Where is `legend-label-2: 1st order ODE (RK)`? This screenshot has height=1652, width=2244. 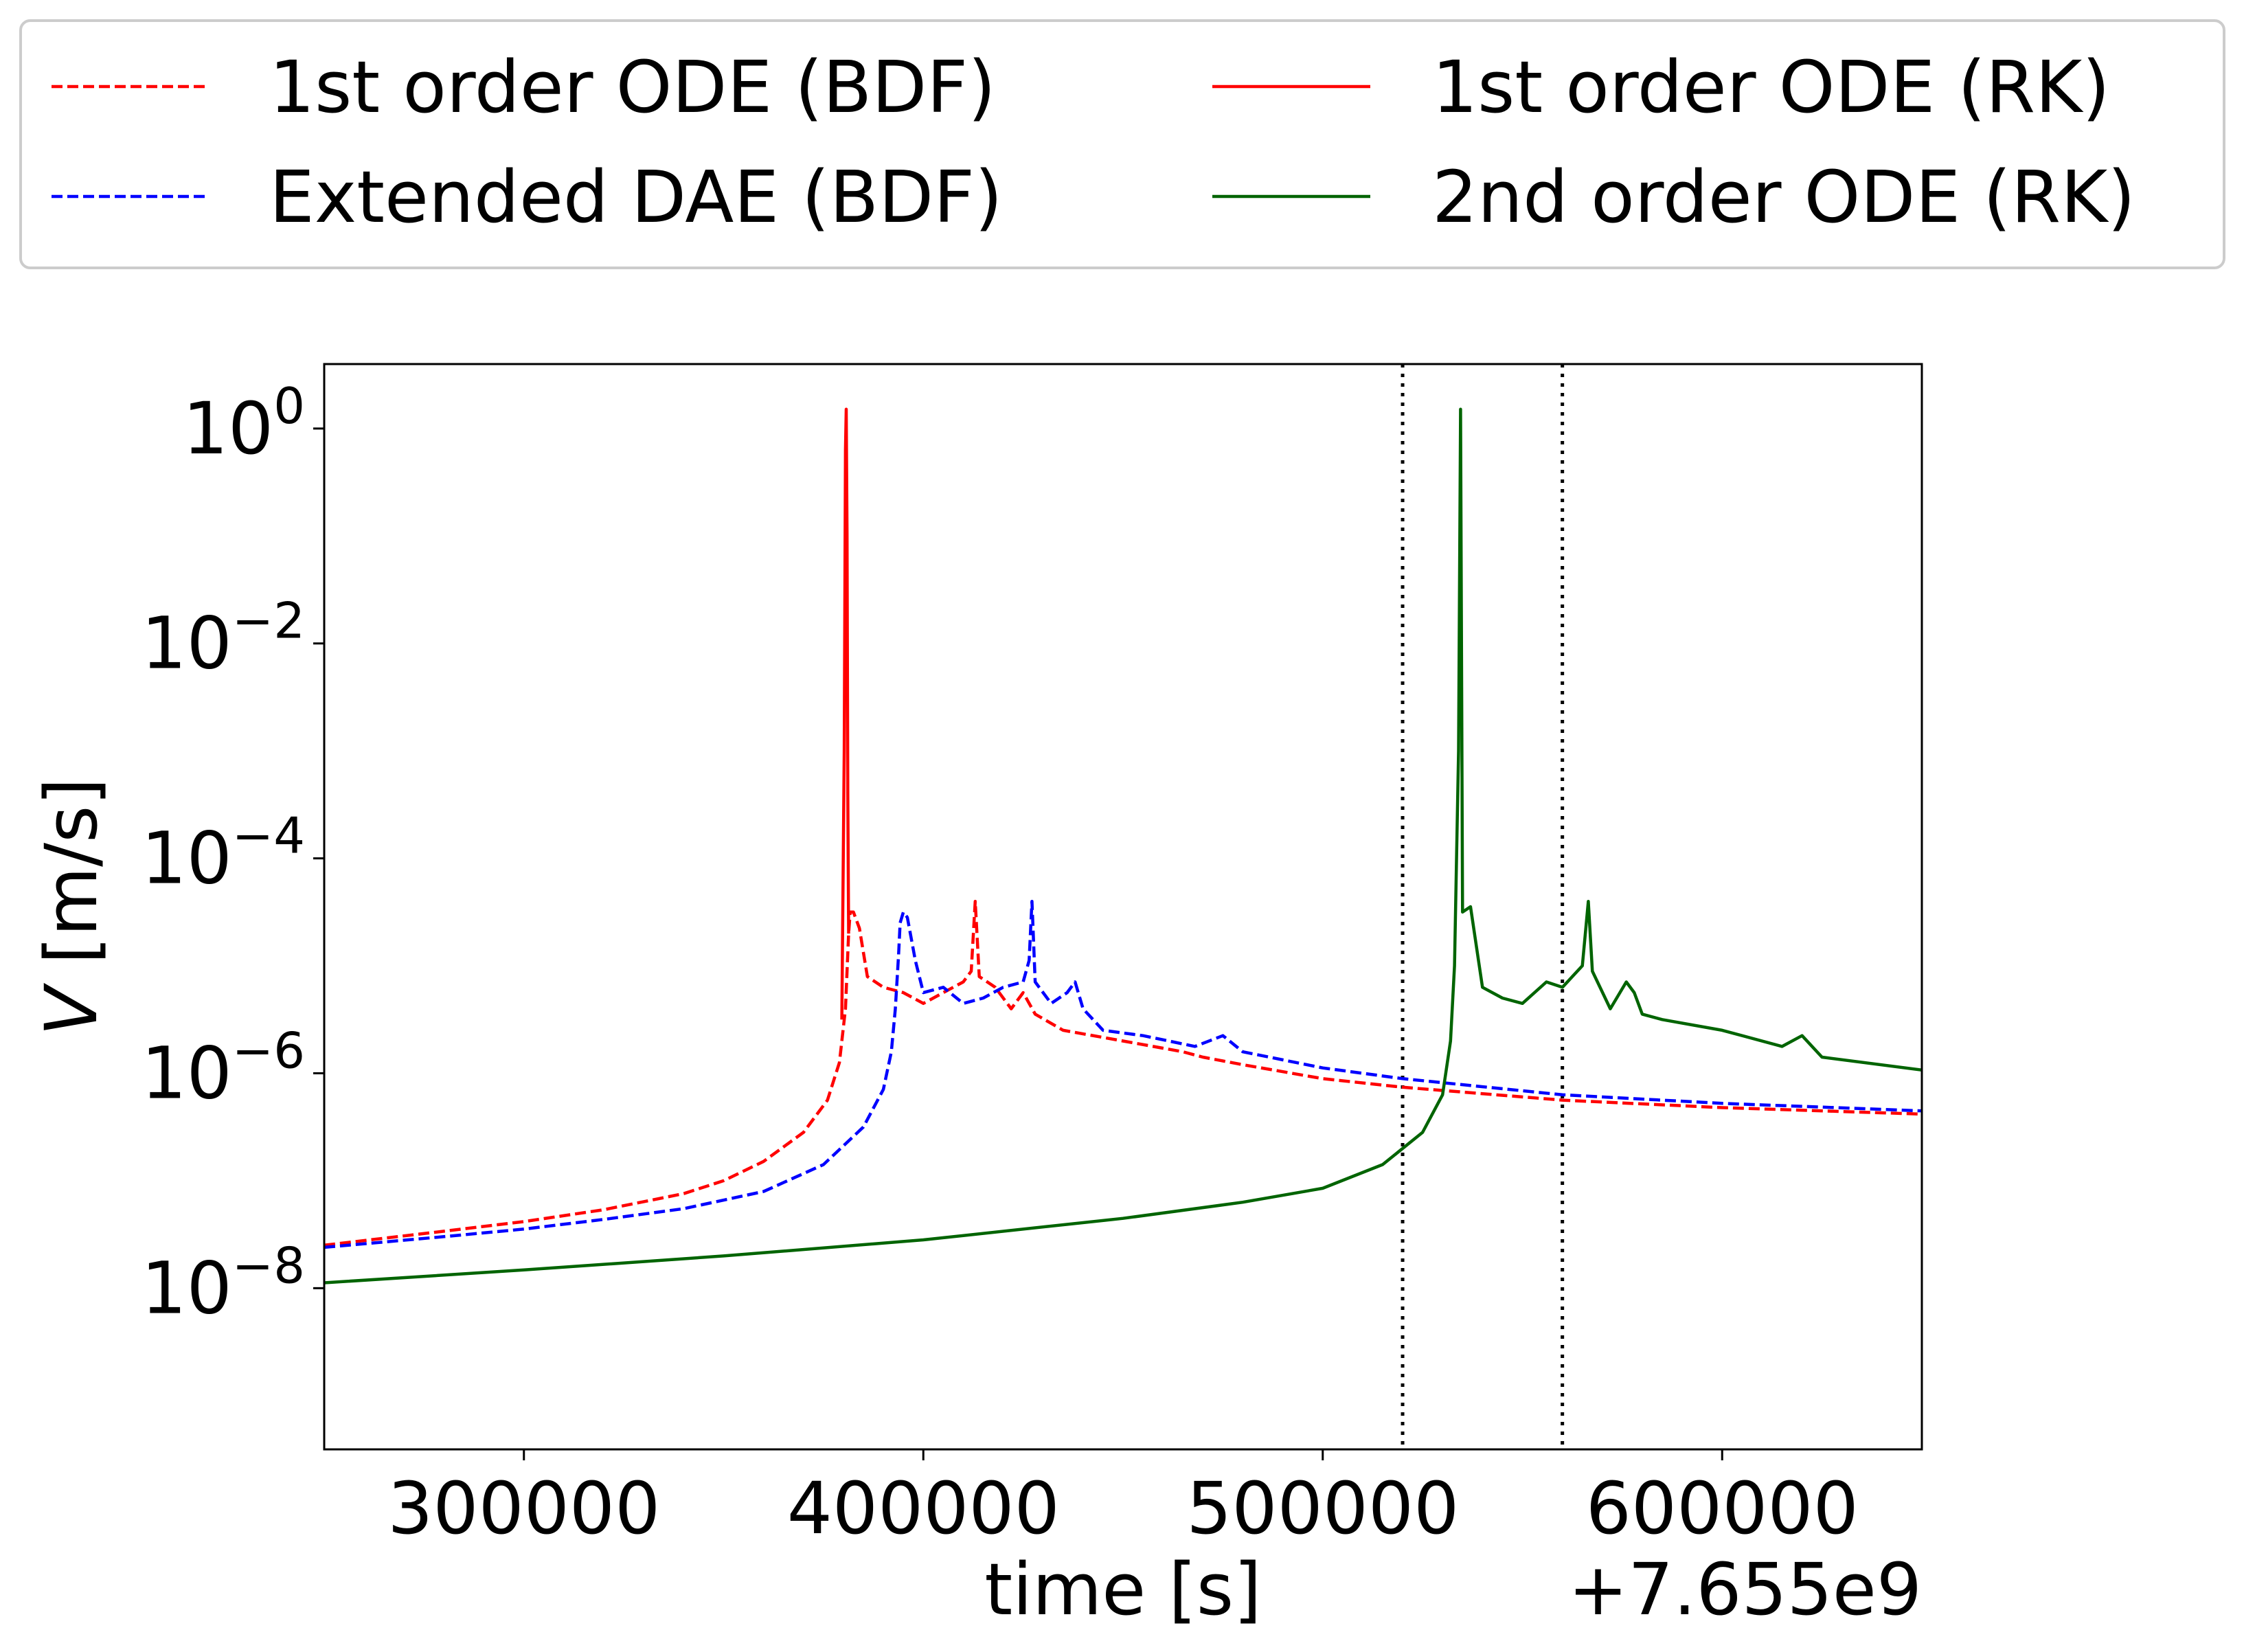
legend-label-2: 1st order ODE (RK) is located at coordinates (1771, 87).